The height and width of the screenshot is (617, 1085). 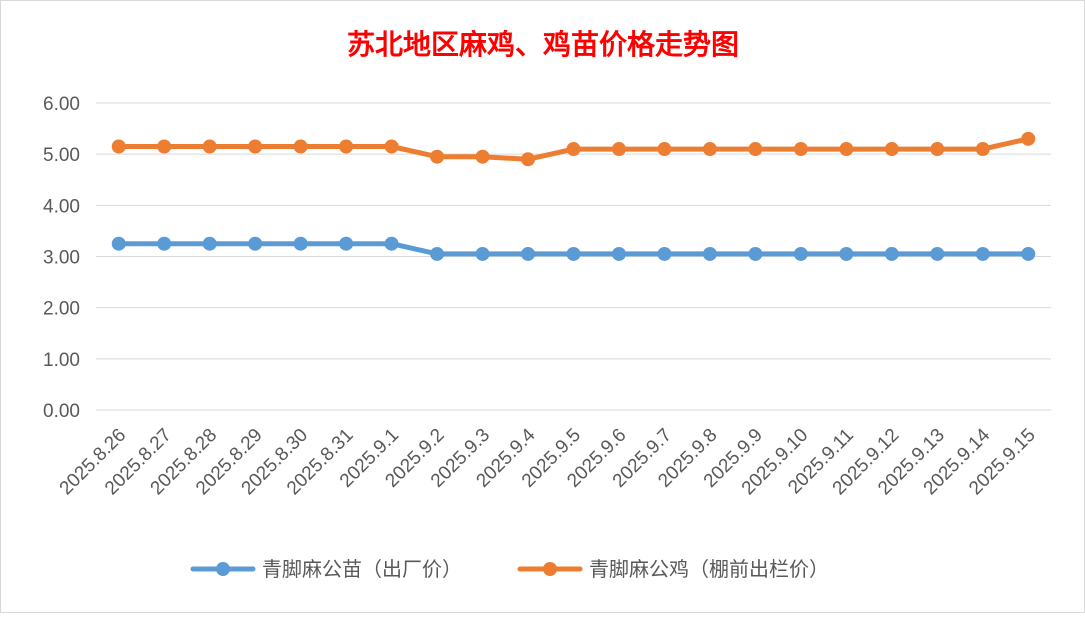 What do you see at coordinates (61, 309) in the screenshot?
I see `y-tick-label: 2.00` at bounding box center [61, 309].